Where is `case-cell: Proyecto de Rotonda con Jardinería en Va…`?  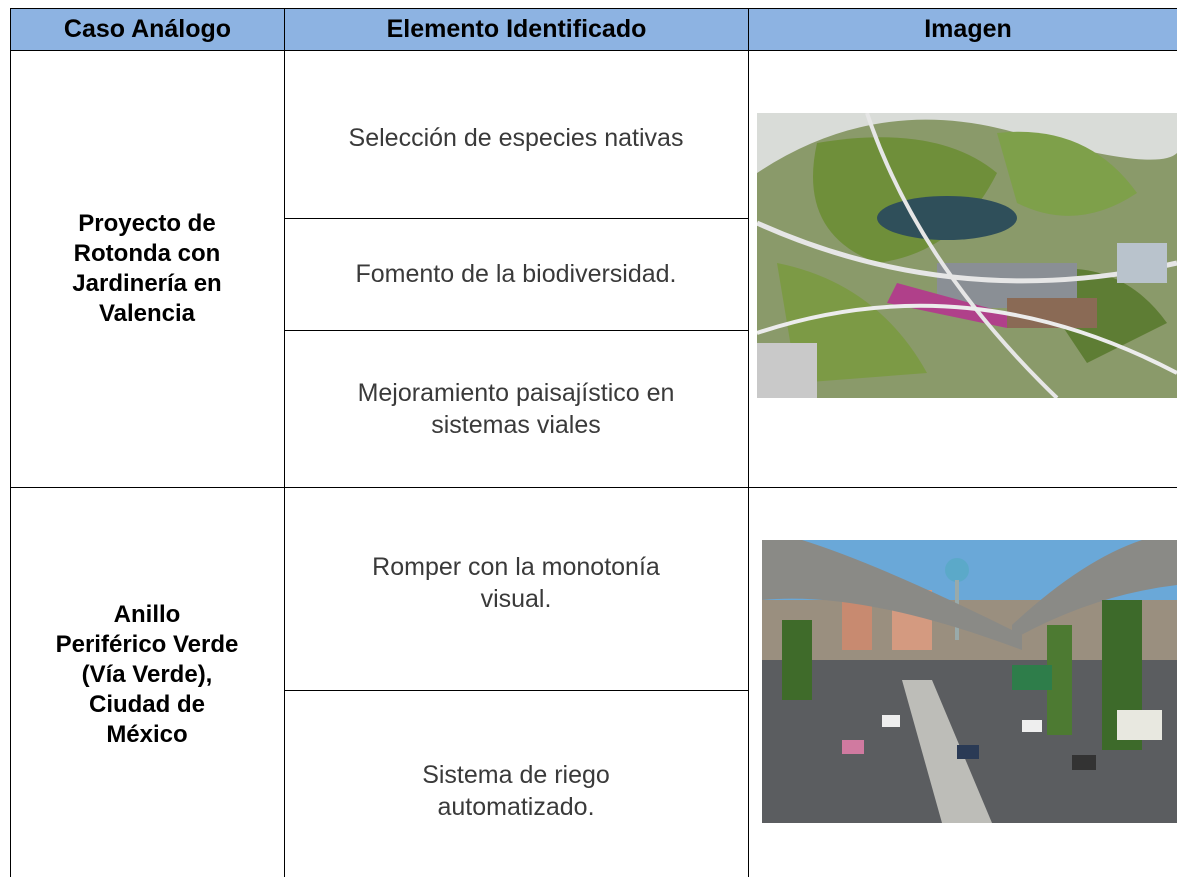
case-cell: Proyecto de Rotonda con Jardinería en Va… is located at coordinates (147, 268).